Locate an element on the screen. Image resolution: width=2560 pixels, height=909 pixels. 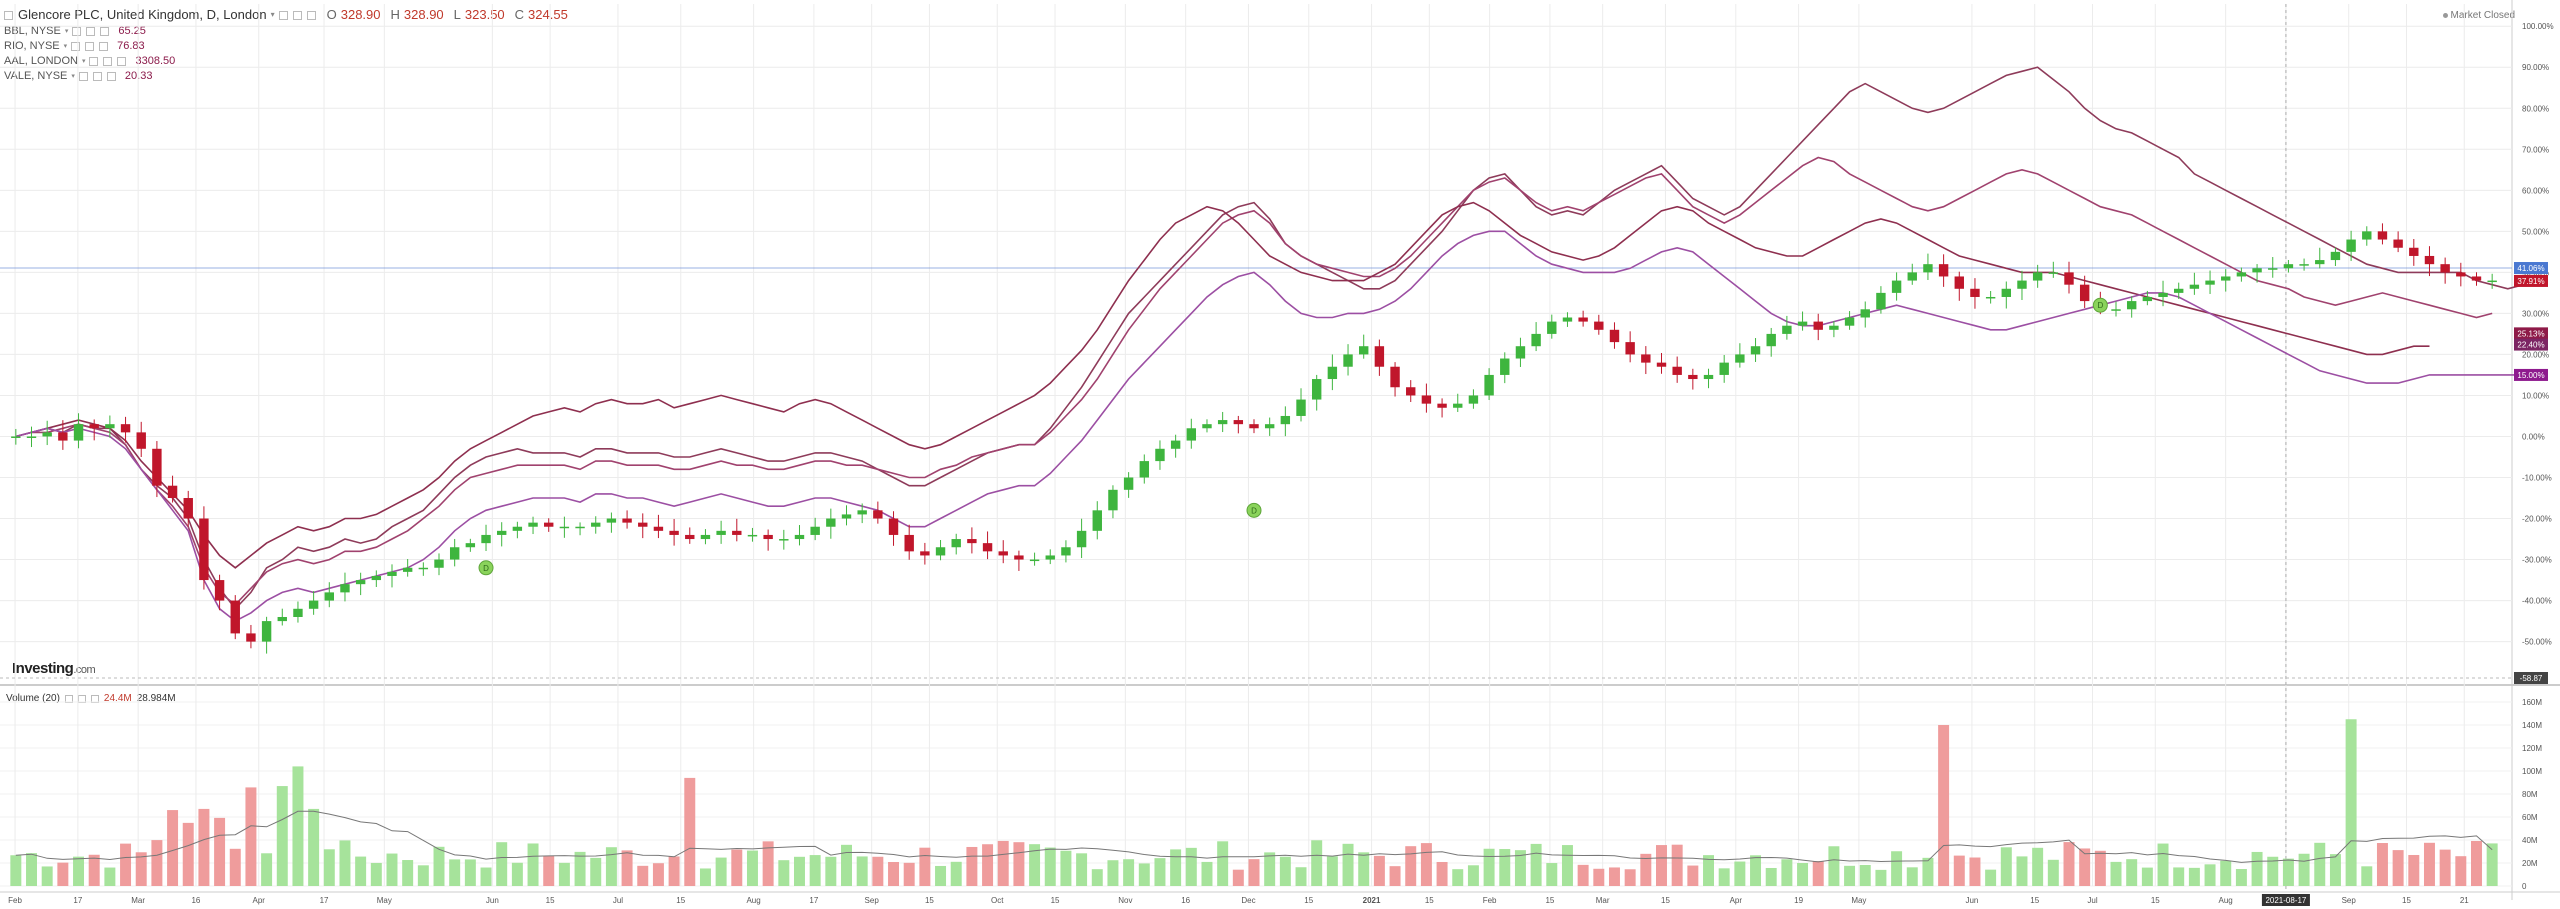
logo-domain: .com is located at coordinates (84, 670).